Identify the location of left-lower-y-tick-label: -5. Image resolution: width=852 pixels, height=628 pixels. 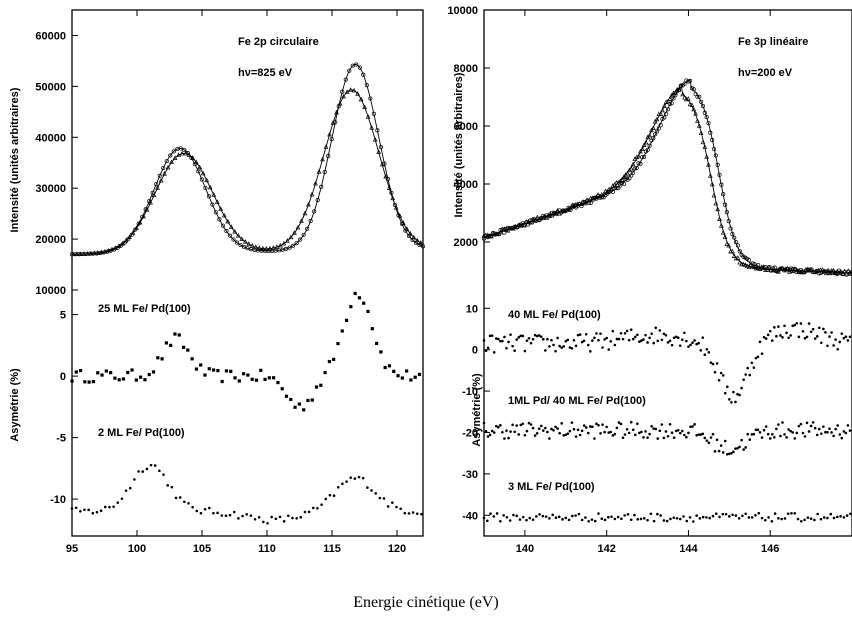
(61, 439).